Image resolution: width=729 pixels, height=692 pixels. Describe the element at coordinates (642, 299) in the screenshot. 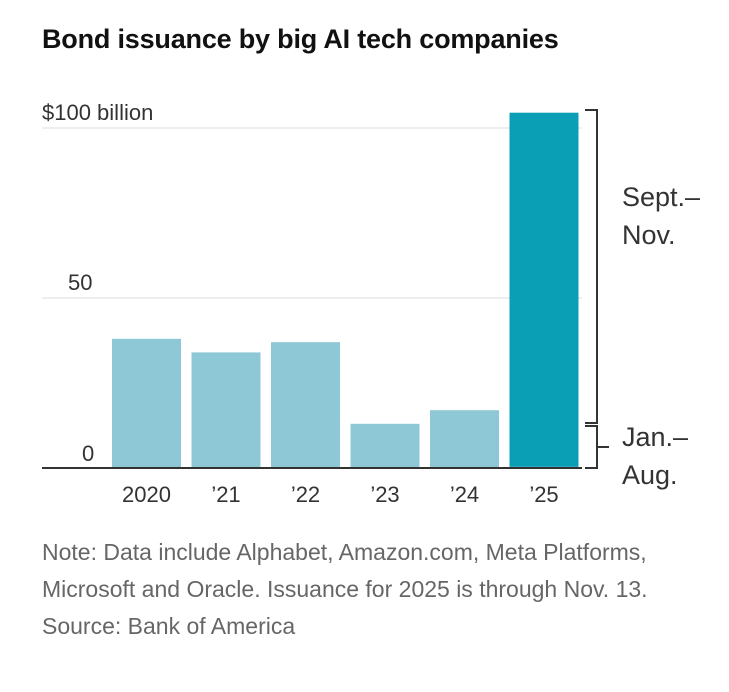

I see `annotations: Jan.– Aug. Sept.– Nov.` at that location.